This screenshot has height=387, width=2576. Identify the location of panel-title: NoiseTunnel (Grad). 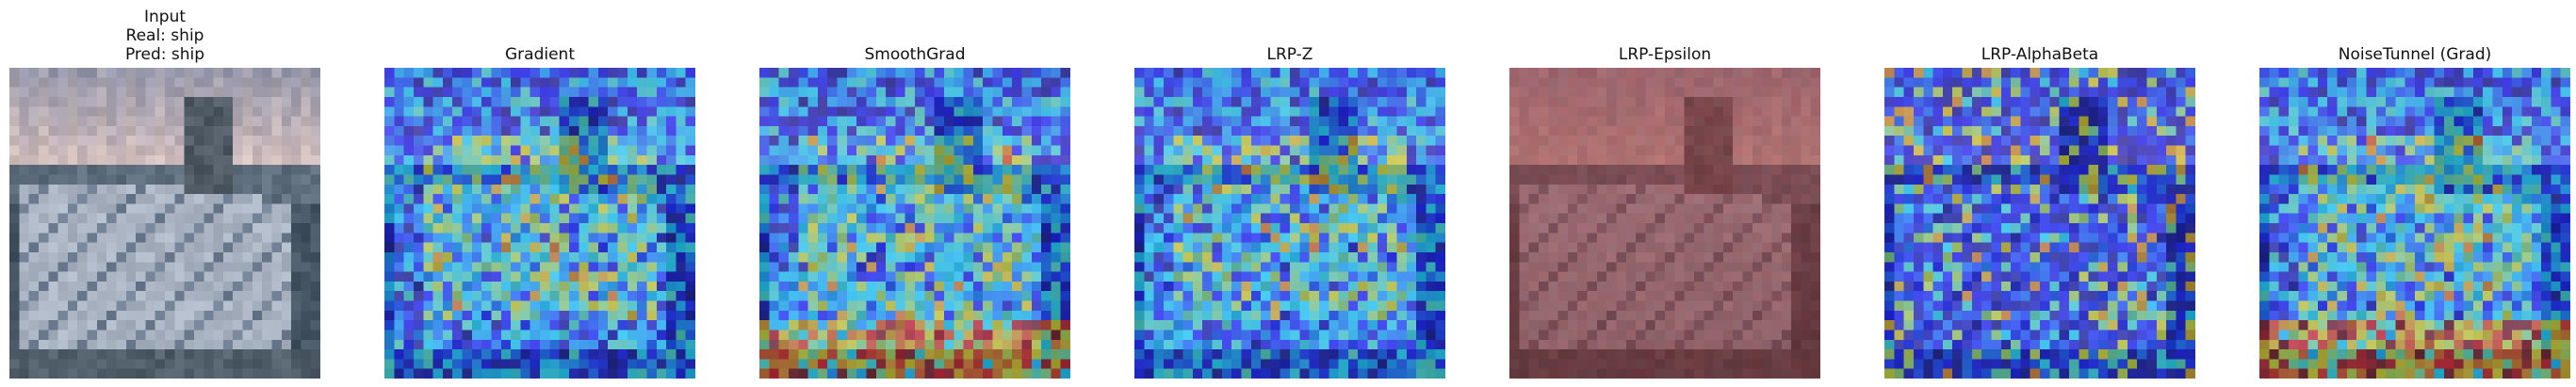
(2415, 54).